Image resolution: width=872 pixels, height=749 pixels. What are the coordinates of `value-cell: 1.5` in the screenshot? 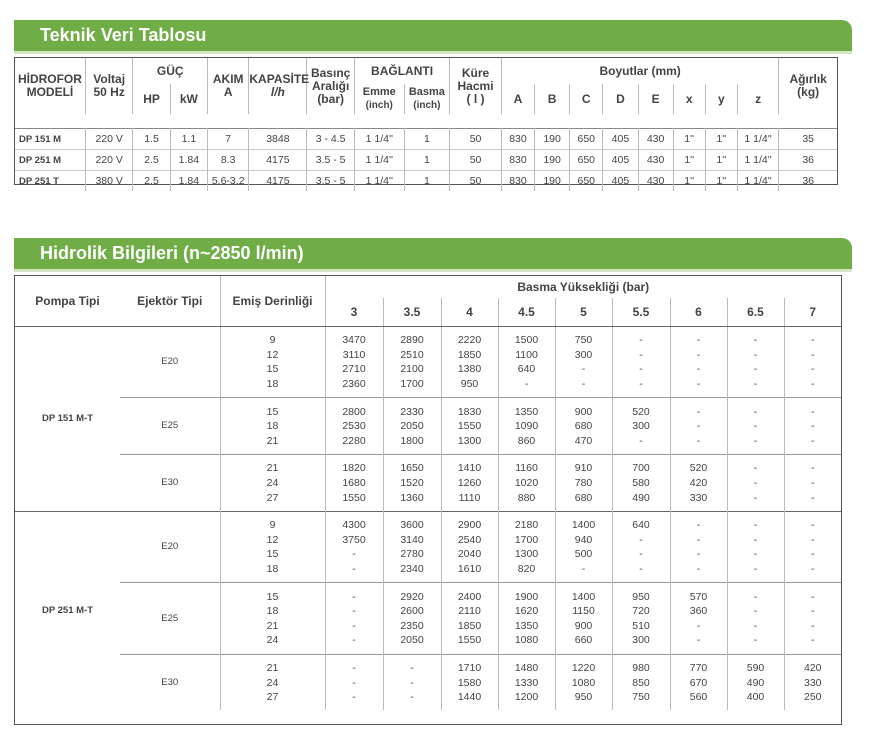 It's located at (151, 139).